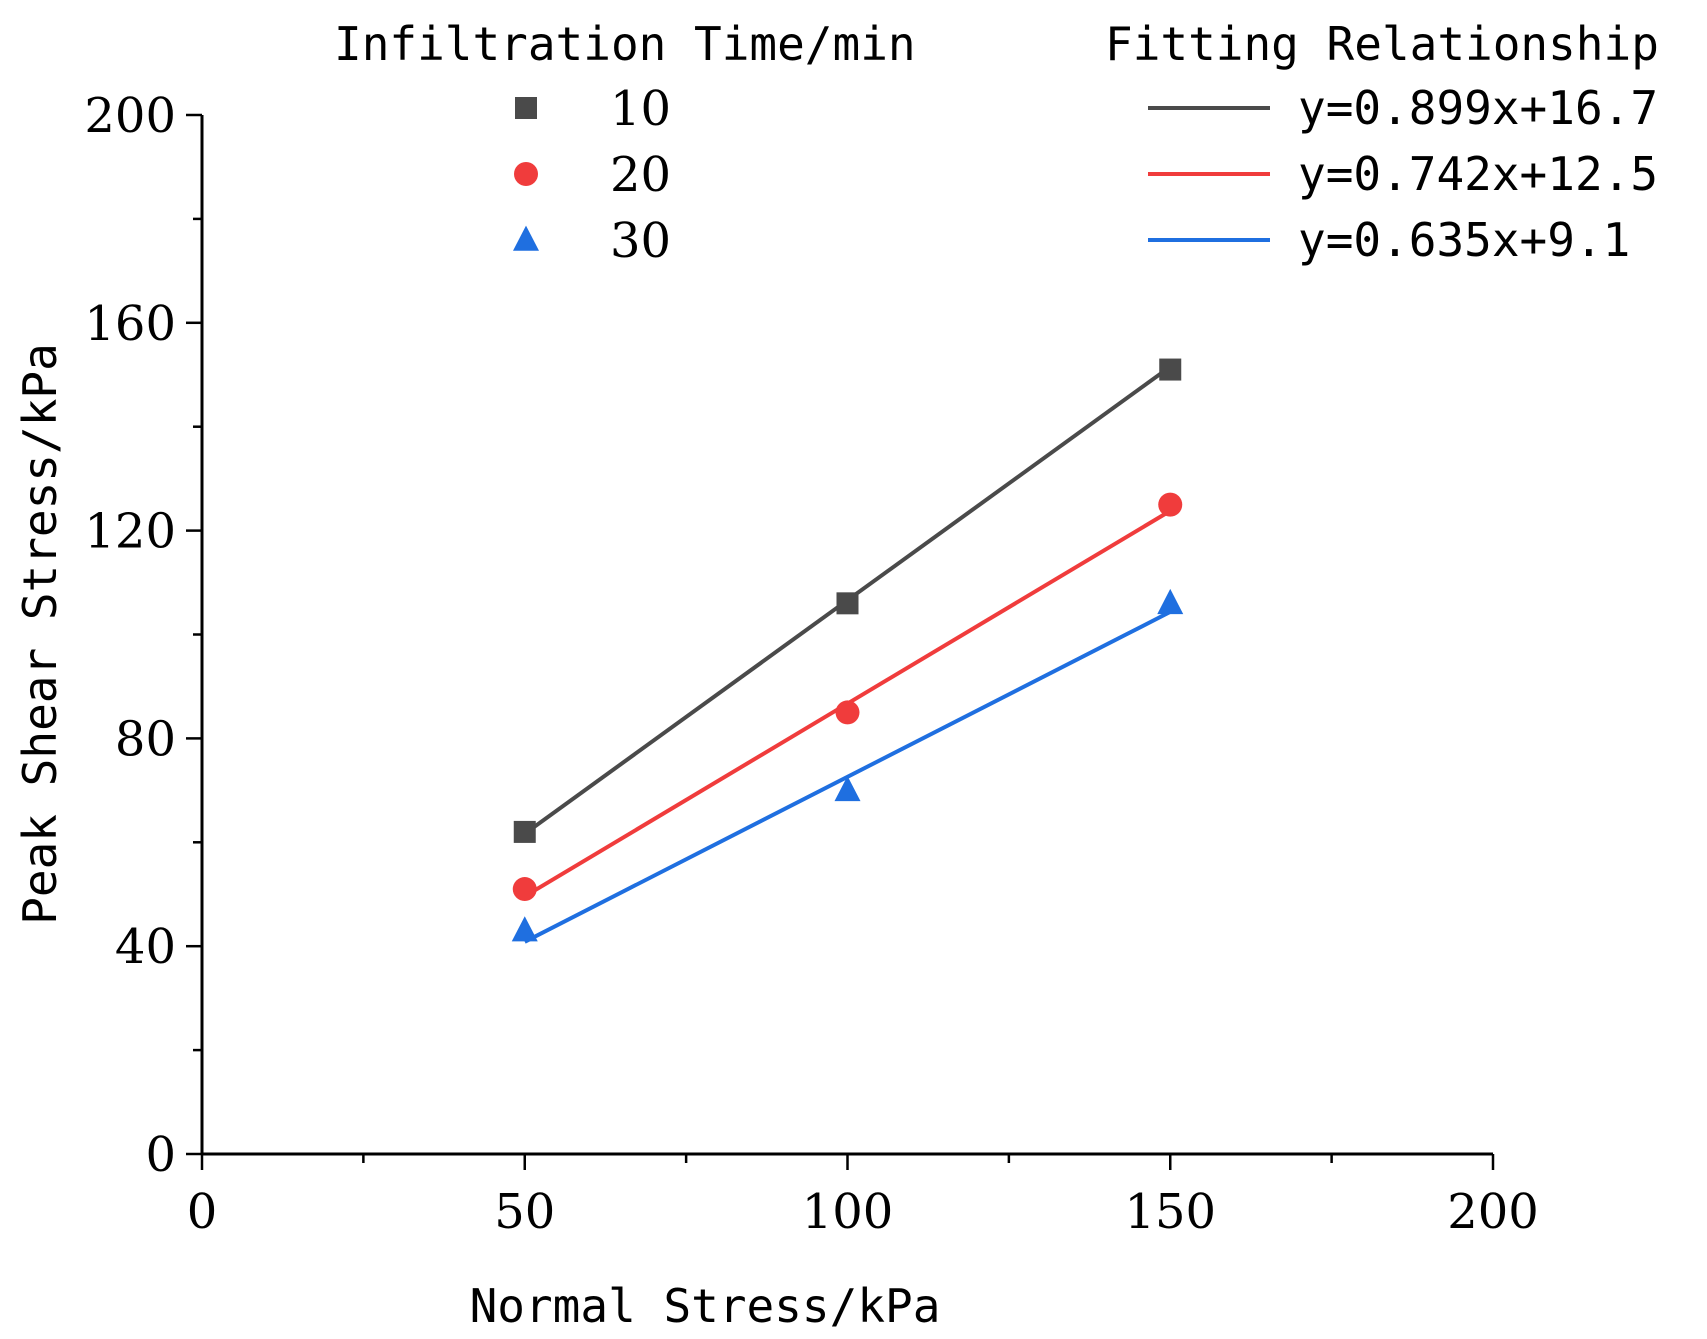 The image size is (1707, 1339). Describe the element at coordinates (524, 1212) in the screenshot. I see `x-tick-label: 50` at that location.